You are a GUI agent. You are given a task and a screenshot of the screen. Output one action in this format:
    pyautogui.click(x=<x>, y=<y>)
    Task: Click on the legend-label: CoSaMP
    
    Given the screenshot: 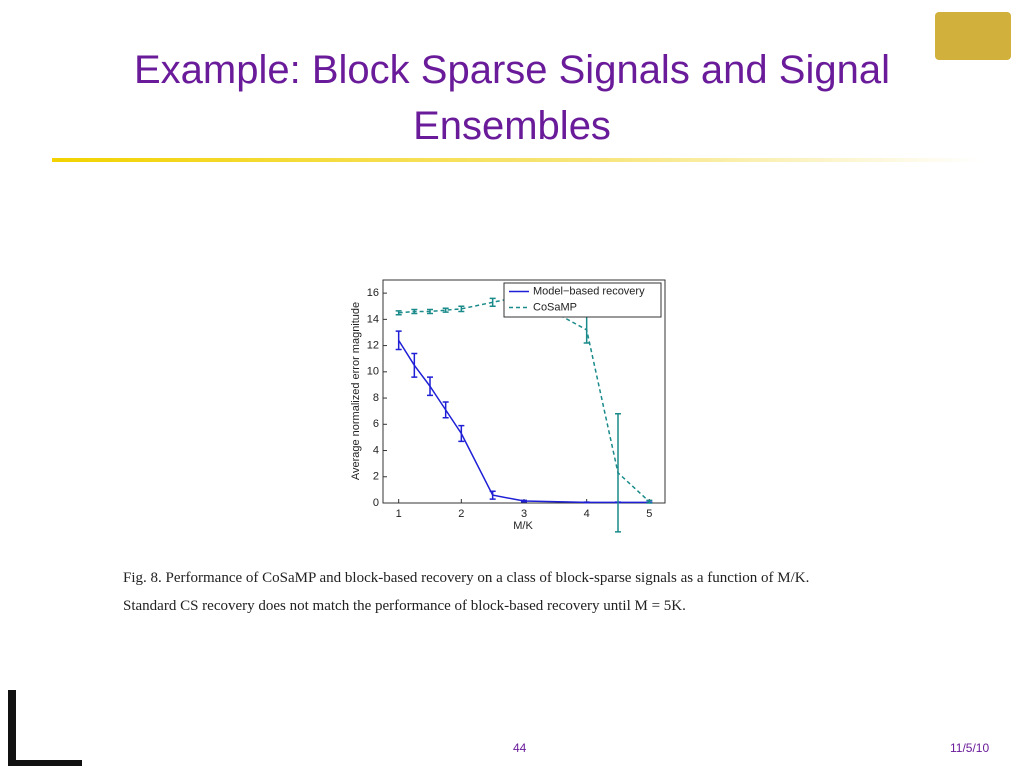 What is the action you would take?
    pyautogui.click(x=555, y=307)
    